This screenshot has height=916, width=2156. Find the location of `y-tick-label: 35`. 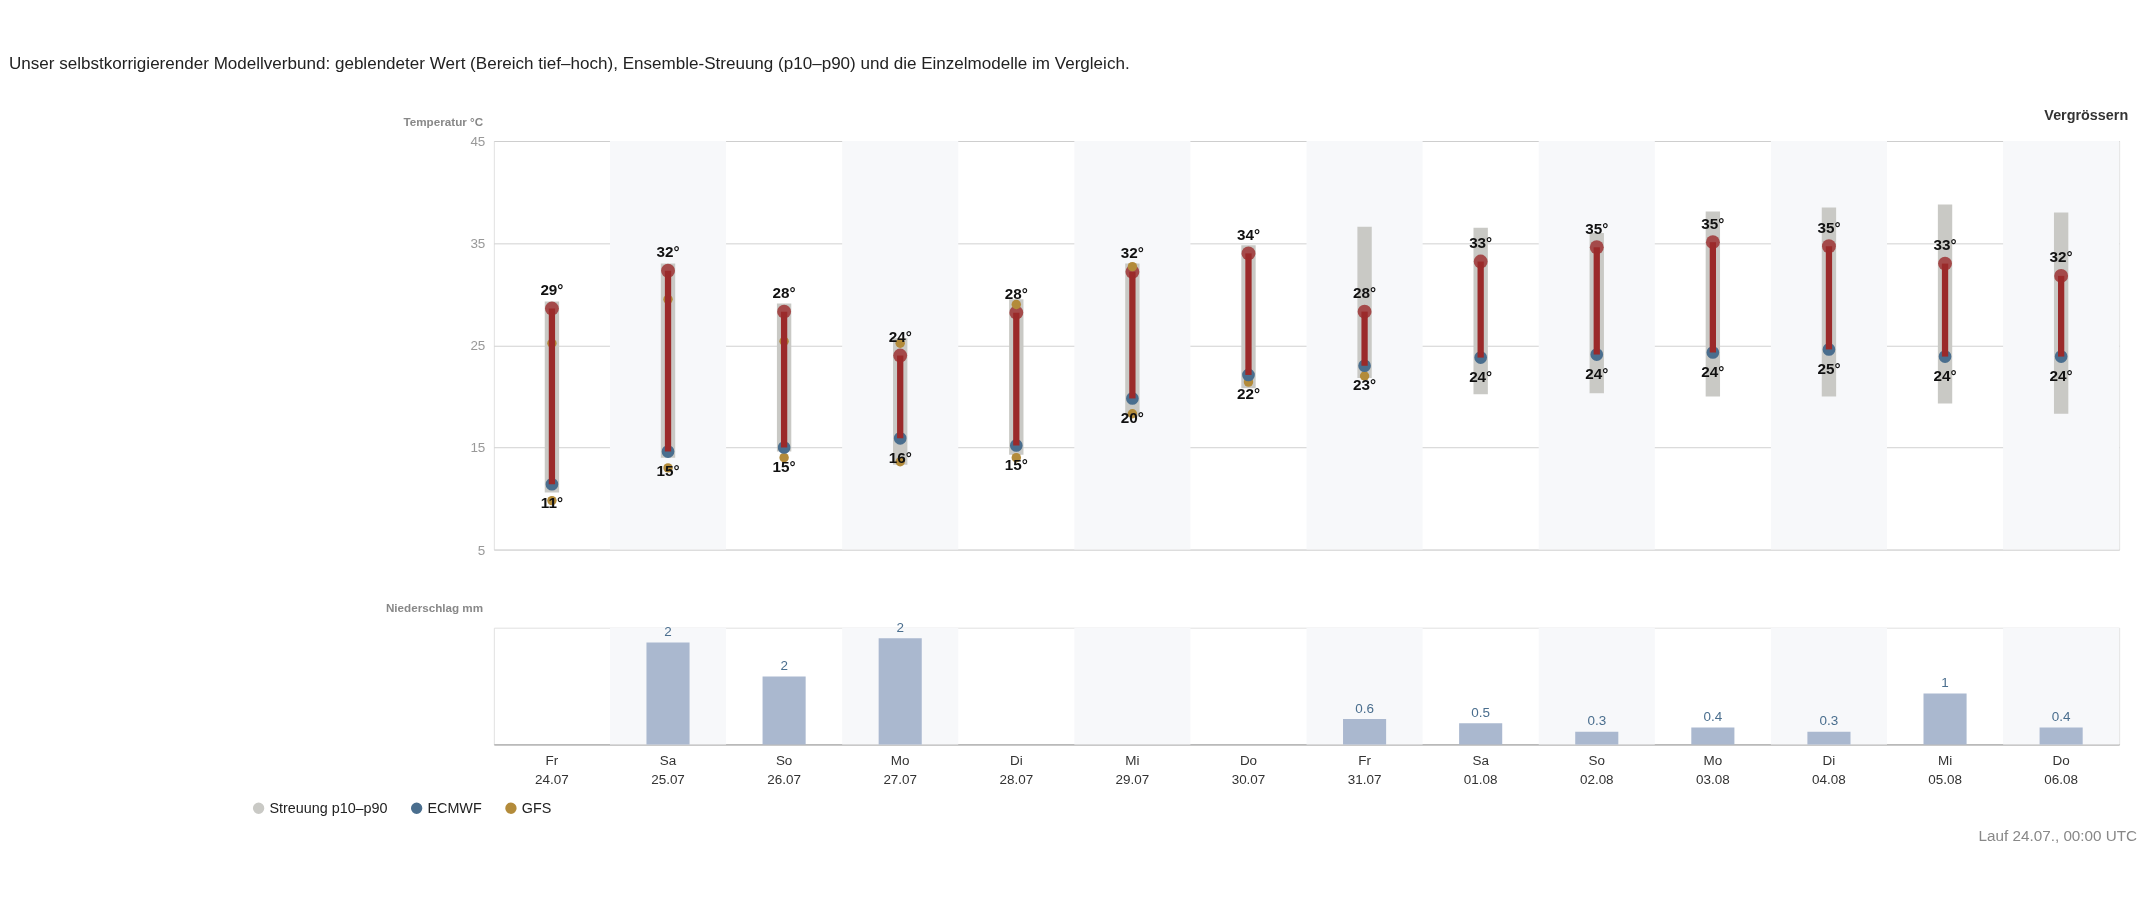

y-tick-label: 35 is located at coordinates (478, 244).